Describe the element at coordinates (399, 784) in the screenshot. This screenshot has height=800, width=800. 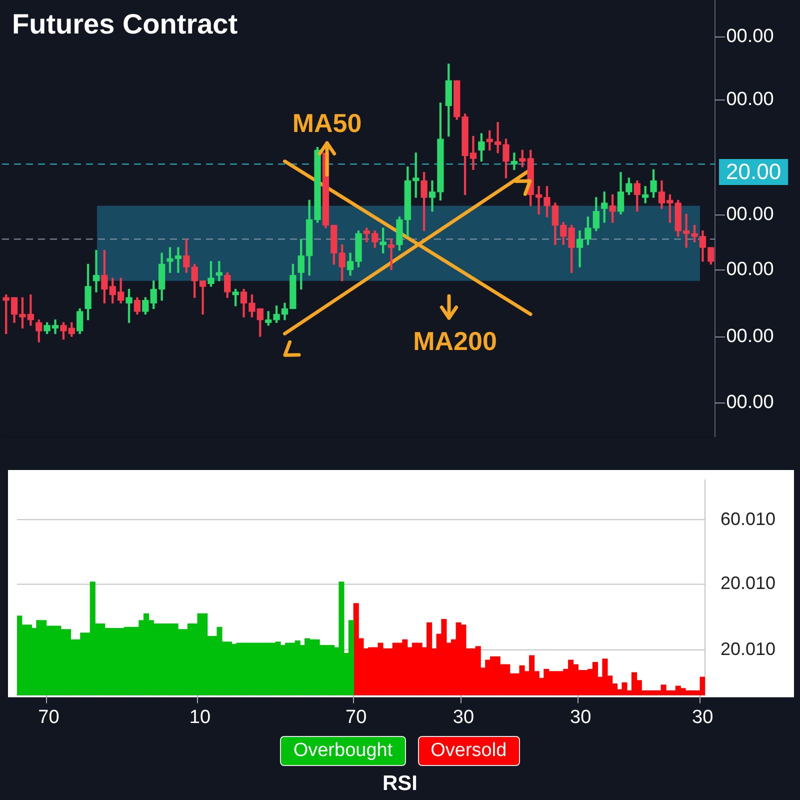
I see `x-axis-title: RSI` at that location.